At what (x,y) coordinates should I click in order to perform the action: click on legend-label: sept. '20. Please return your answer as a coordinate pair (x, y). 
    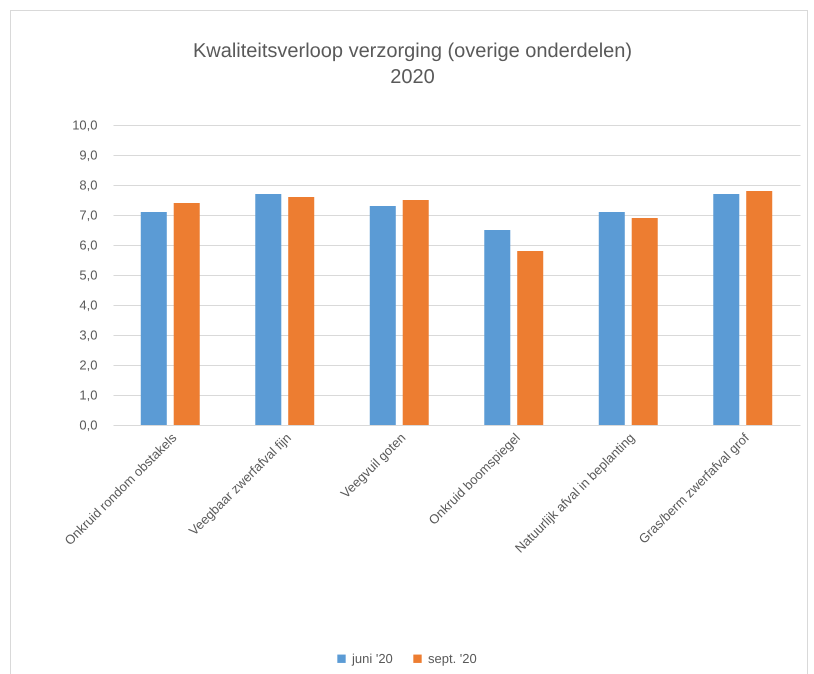
    Looking at the image, I should click on (452, 658).